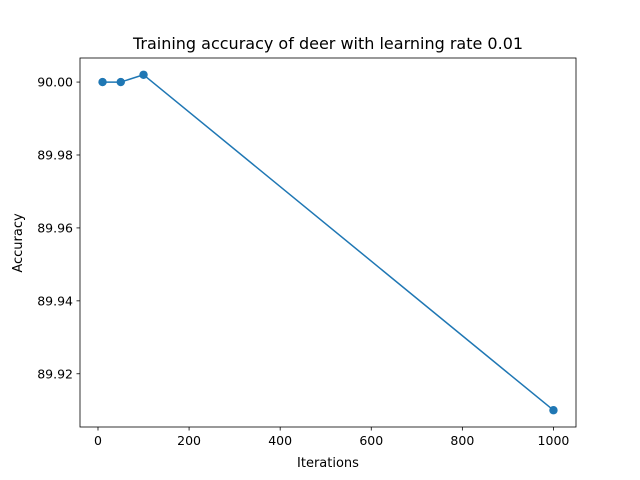  Describe the element at coordinates (55, 300) in the screenshot. I see `y-tick-label: 89.94` at that location.